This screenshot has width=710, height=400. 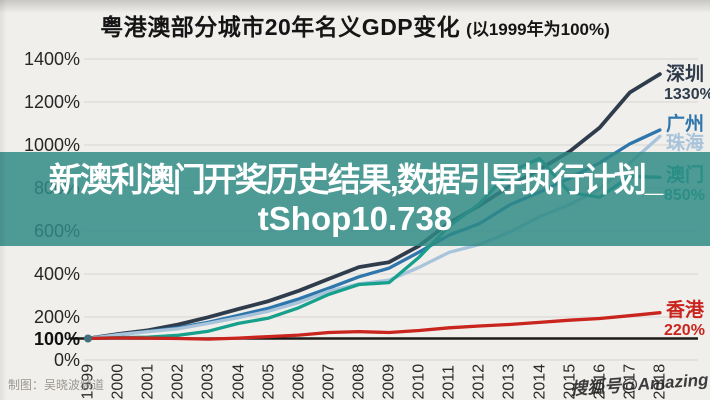 I want to click on x-axis-label: 2013, so click(x=509, y=381).